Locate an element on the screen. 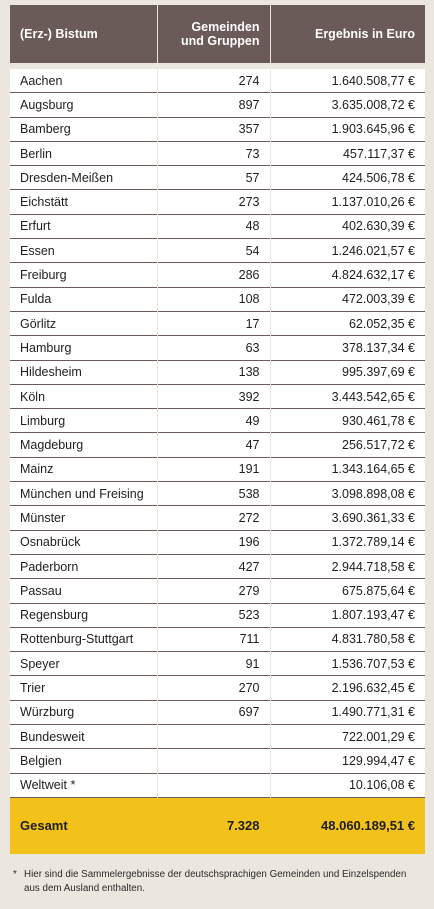 The width and height of the screenshot is (434, 909). row-name: Köln is located at coordinates (84, 396).